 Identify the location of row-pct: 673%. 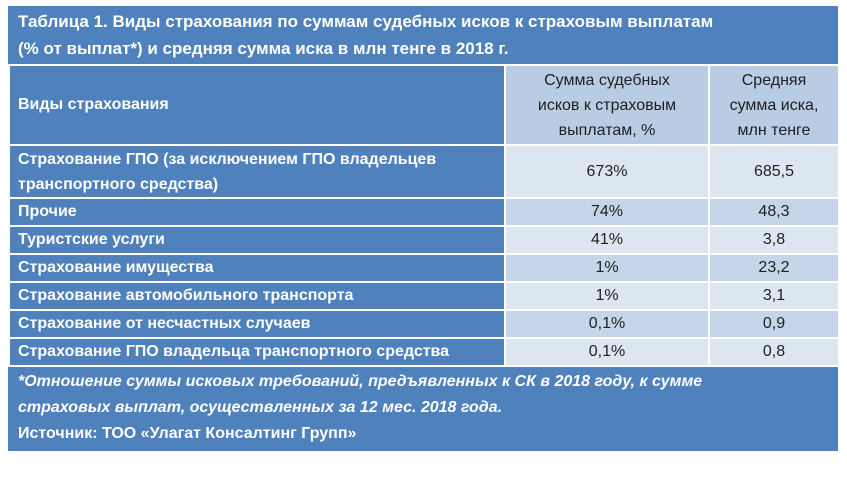
(607, 171).